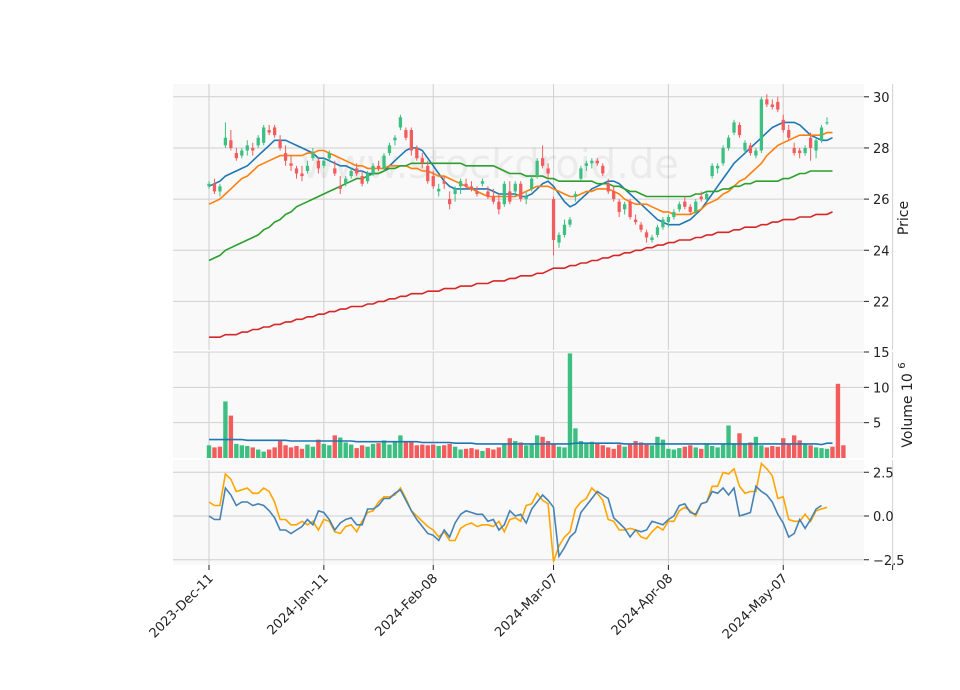  I want to click on y-tick-label: 28, so click(881, 149).